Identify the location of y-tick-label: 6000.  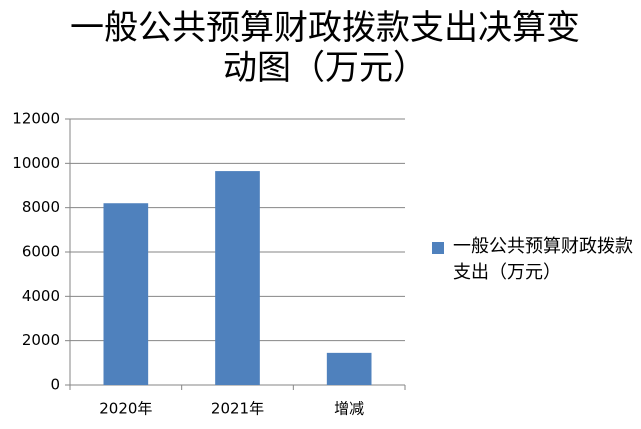
(41, 252).